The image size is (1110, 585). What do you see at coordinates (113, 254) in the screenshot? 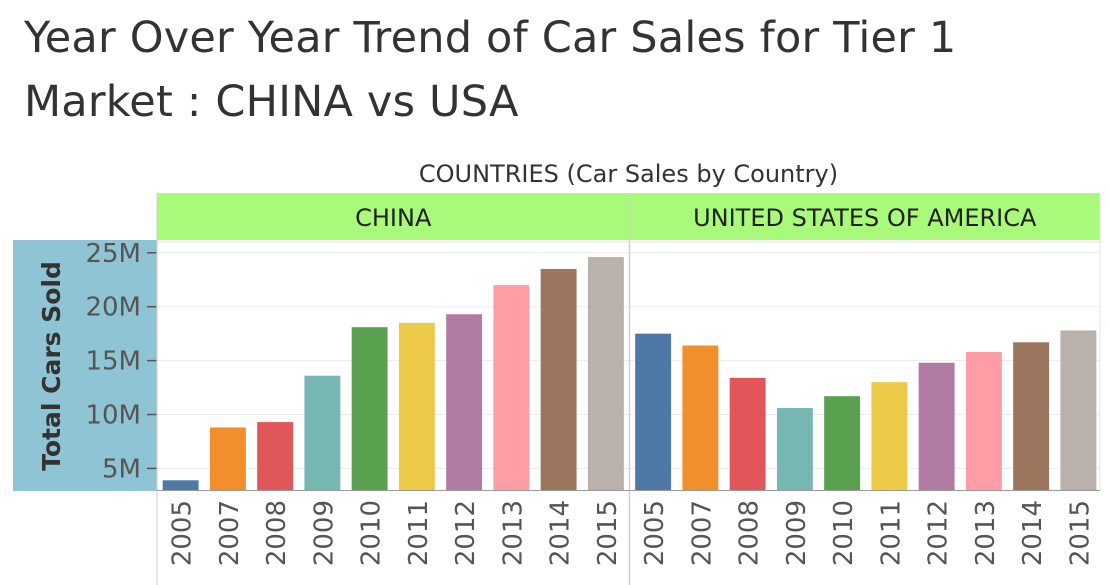
I see `y-tick-label: 25M` at bounding box center [113, 254].